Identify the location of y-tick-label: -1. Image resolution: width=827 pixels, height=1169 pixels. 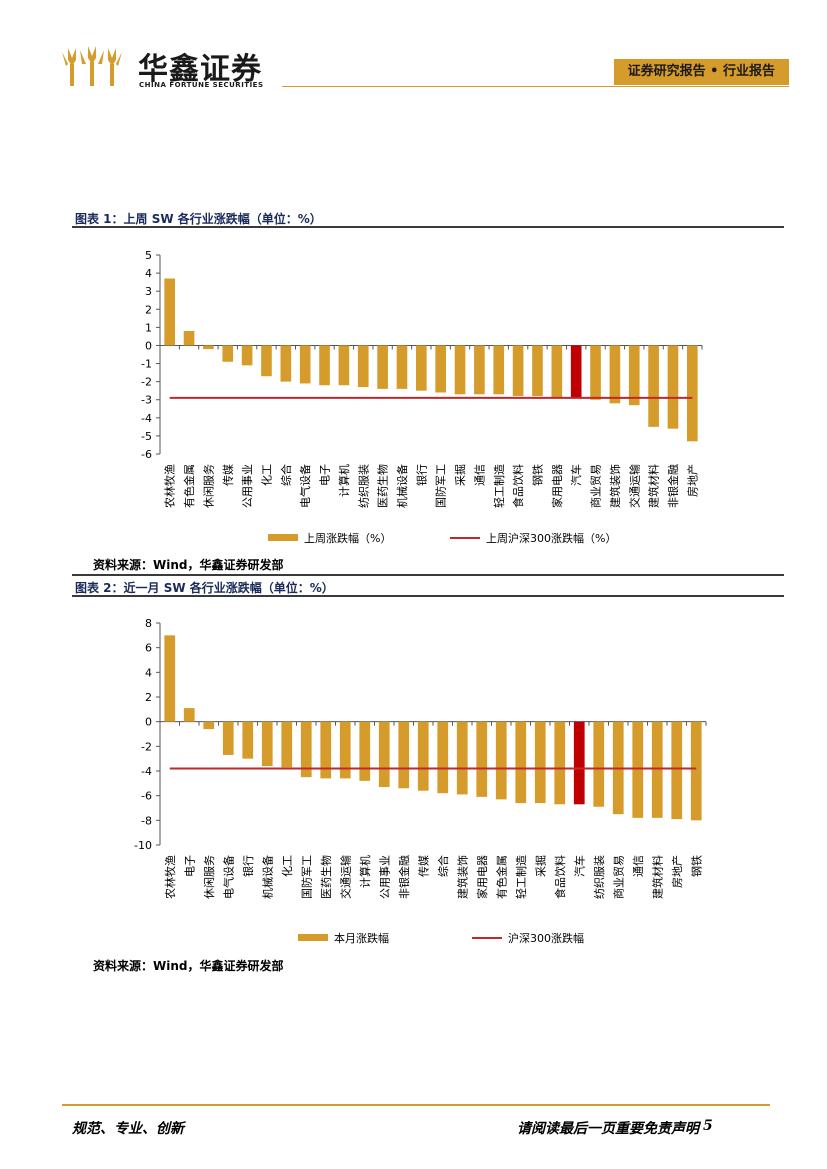
(146, 364).